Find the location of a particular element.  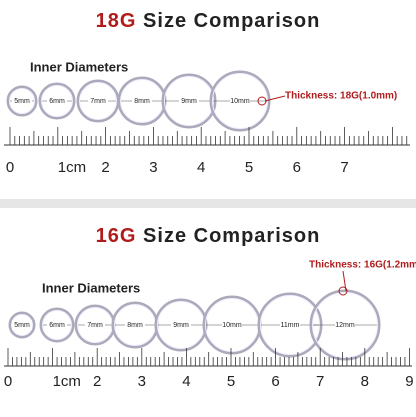

ruler-label: 9 is located at coordinates (409, 381).